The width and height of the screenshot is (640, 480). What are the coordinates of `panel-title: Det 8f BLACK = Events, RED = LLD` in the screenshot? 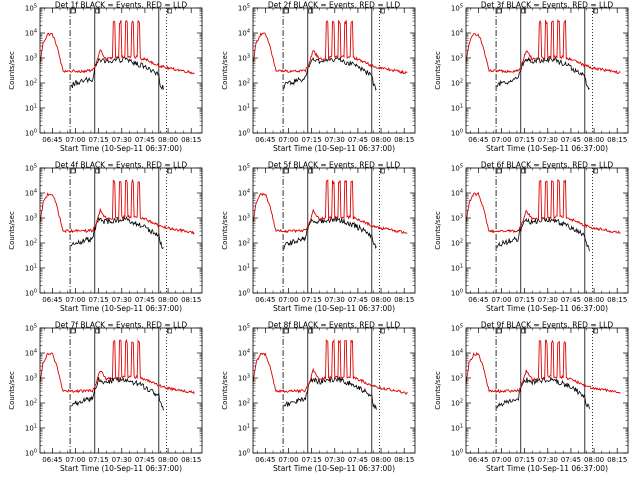 It's located at (334, 325).